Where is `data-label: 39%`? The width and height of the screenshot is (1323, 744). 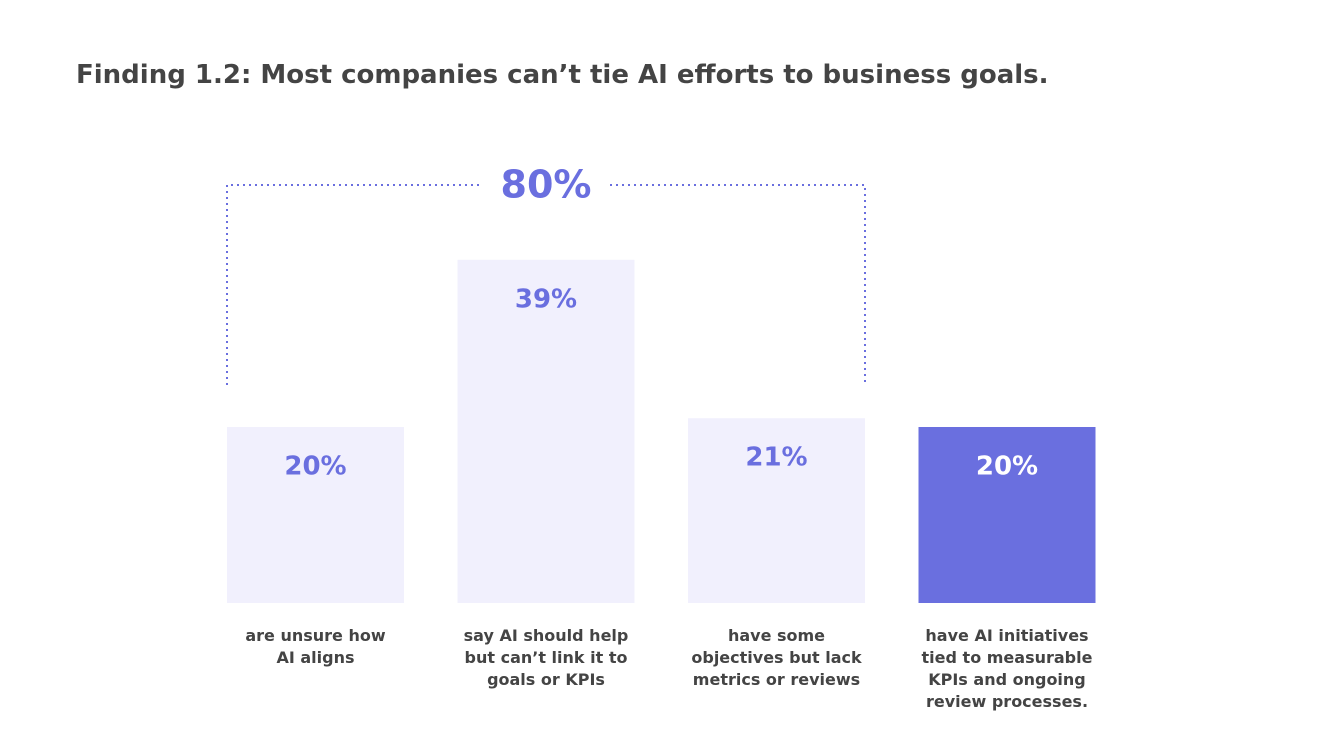 data-label: 39% is located at coordinates (546, 299).